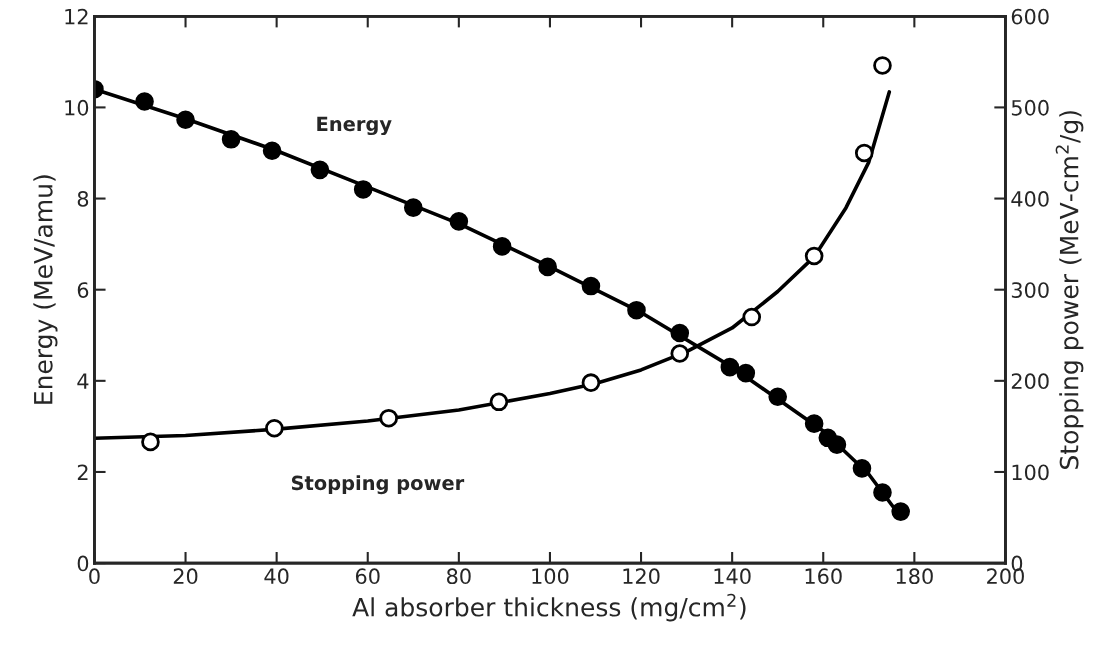 The image size is (1111, 651). What do you see at coordinates (276, 576) in the screenshot?
I see `x-tick-label: 40` at bounding box center [276, 576].